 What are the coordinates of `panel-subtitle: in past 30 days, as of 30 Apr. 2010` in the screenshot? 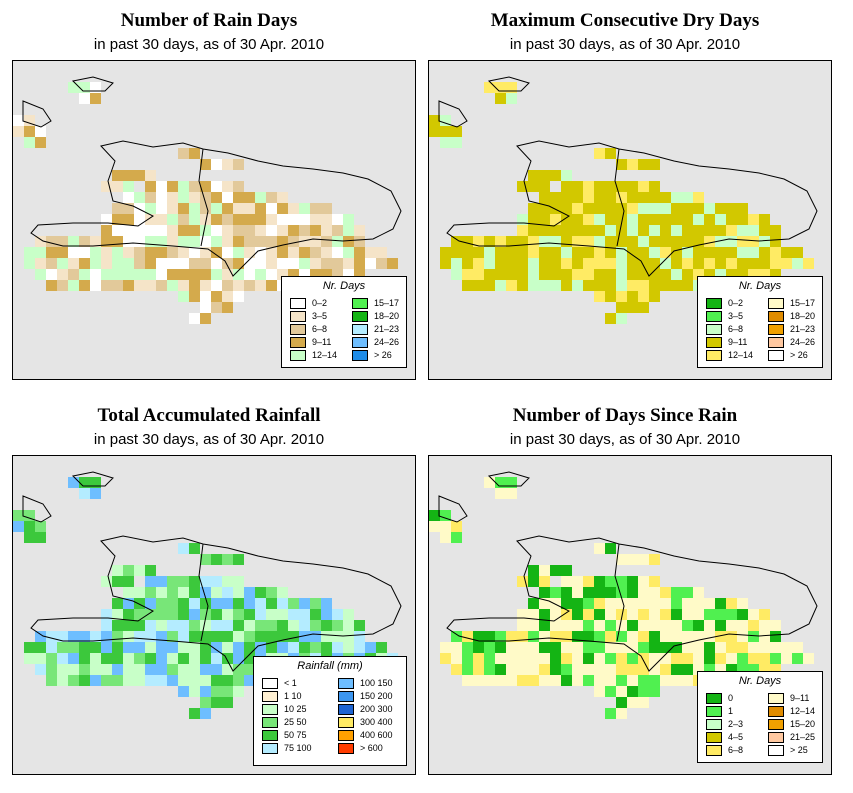 It's located at (625, 439).